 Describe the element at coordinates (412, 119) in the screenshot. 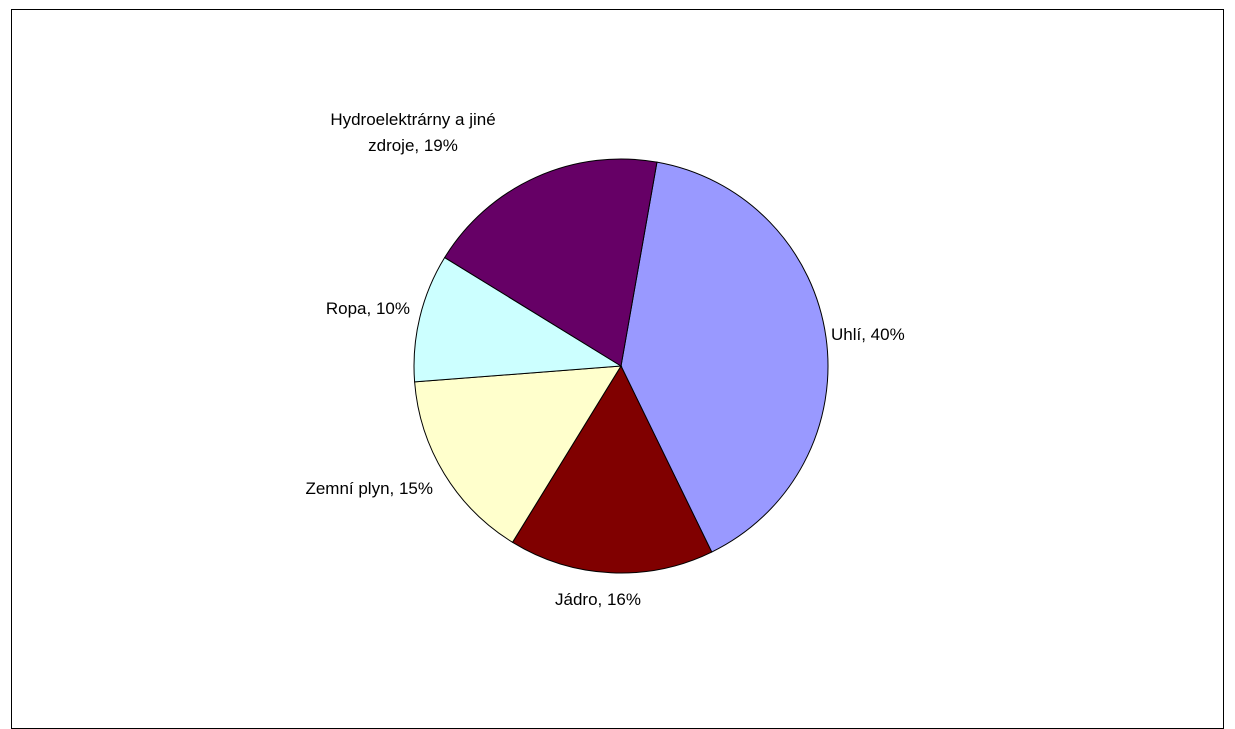

I see `slice-label-4-line-0: Hydroelektrárny a jiné` at that location.